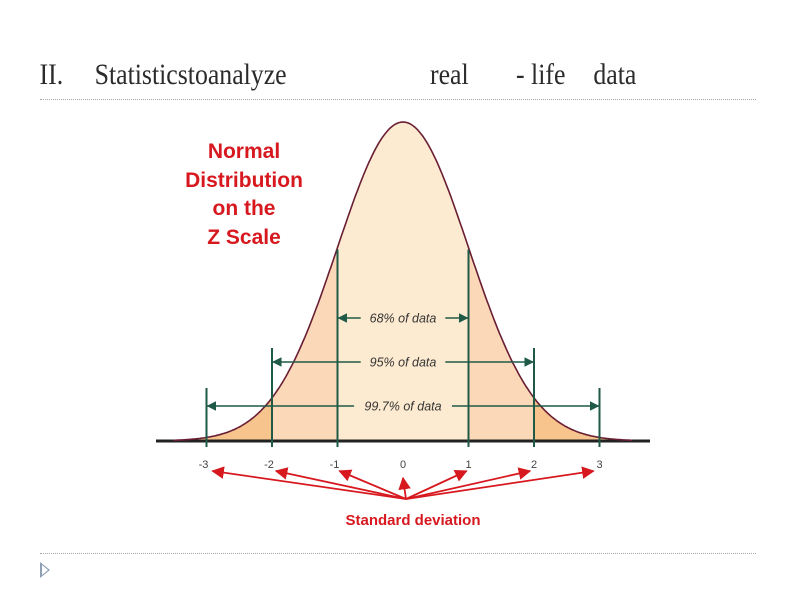 The width and height of the screenshot is (800, 600). What do you see at coordinates (398, 553) in the screenshot?
I see `footer-divider` at bounding box center [398, 553].